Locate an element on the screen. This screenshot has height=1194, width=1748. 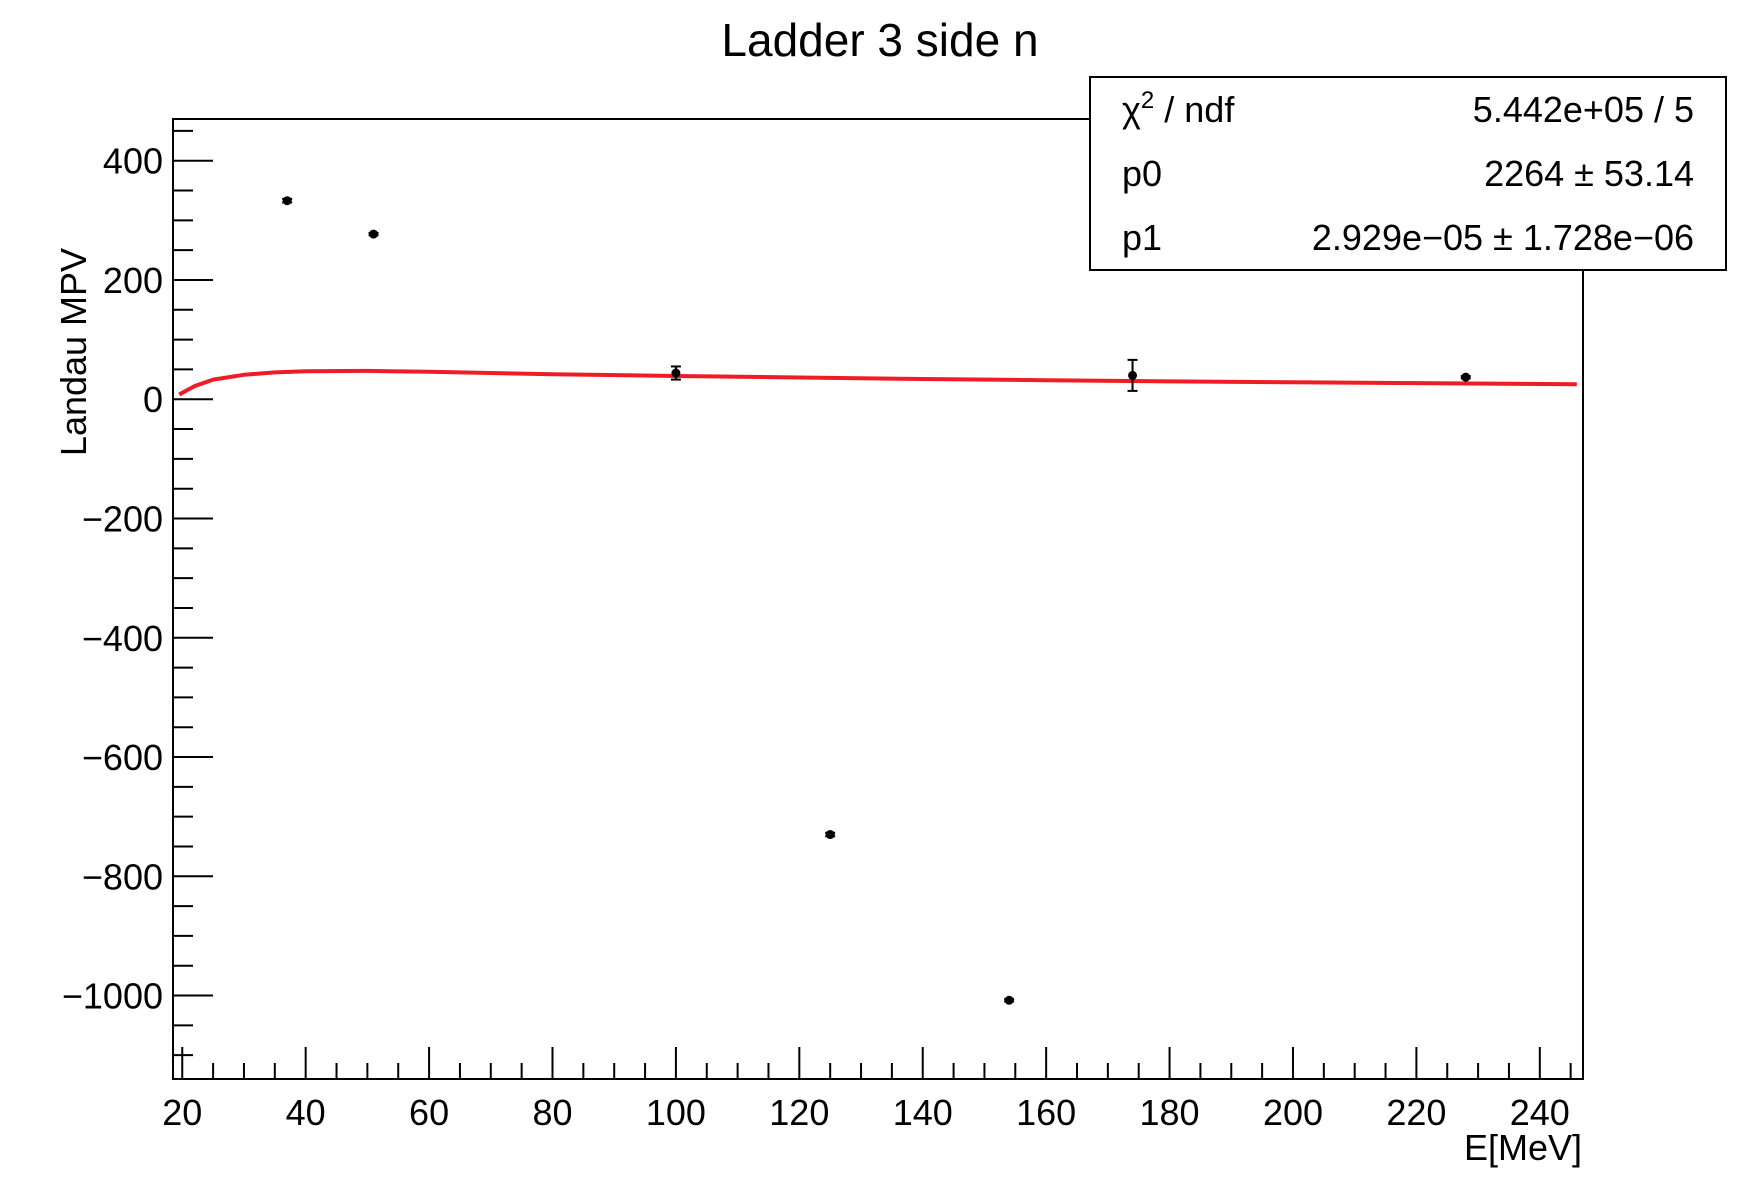
y-tick-label: −200 is located at coordinates (122, 519).